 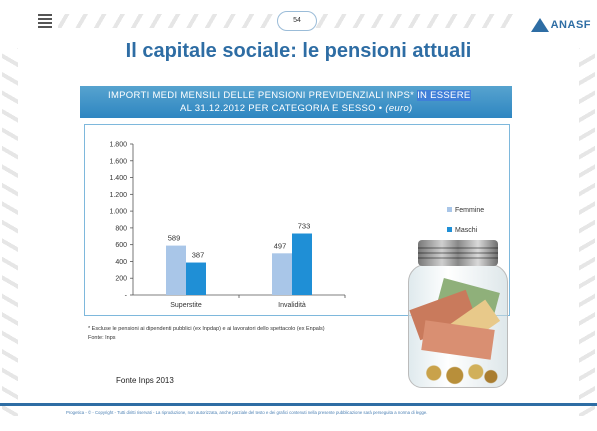 I want to click on decorative-border-right, so click(x=587, y=232).